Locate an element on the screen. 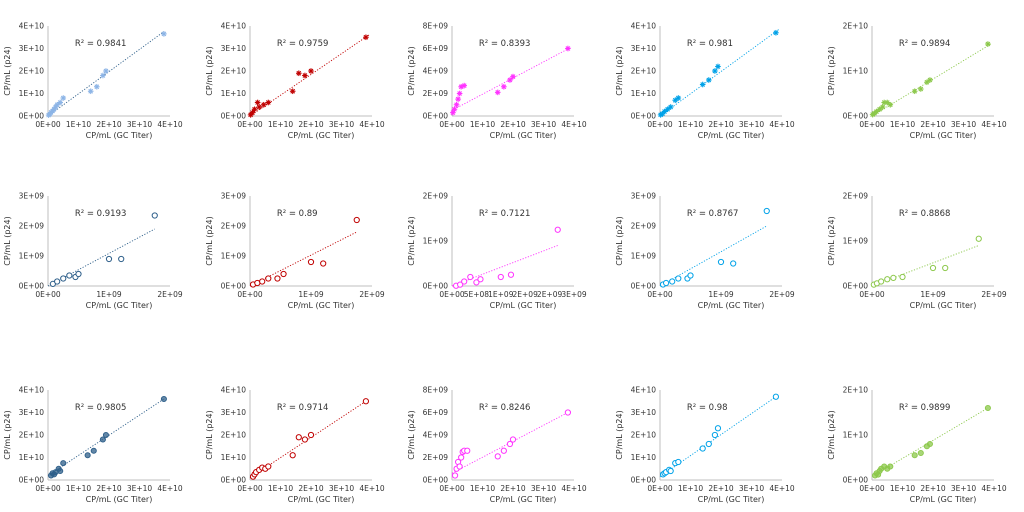 The height and width of the screenshot is (512, 1024). y-tick-label: 2E+09 is located at coordinates (644, 226).